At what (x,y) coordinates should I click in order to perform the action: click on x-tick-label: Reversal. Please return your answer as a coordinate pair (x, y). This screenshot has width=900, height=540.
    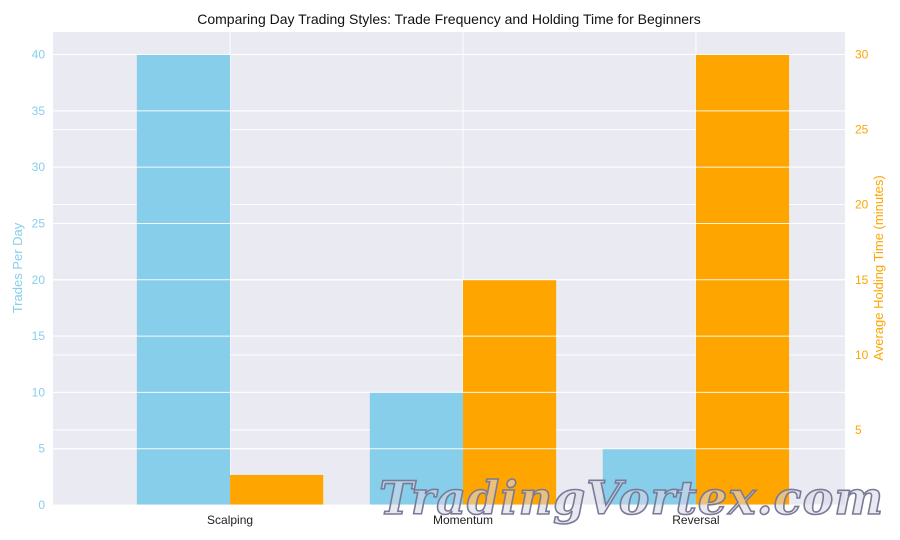
    Looking at the image, I should click on (695, 520).